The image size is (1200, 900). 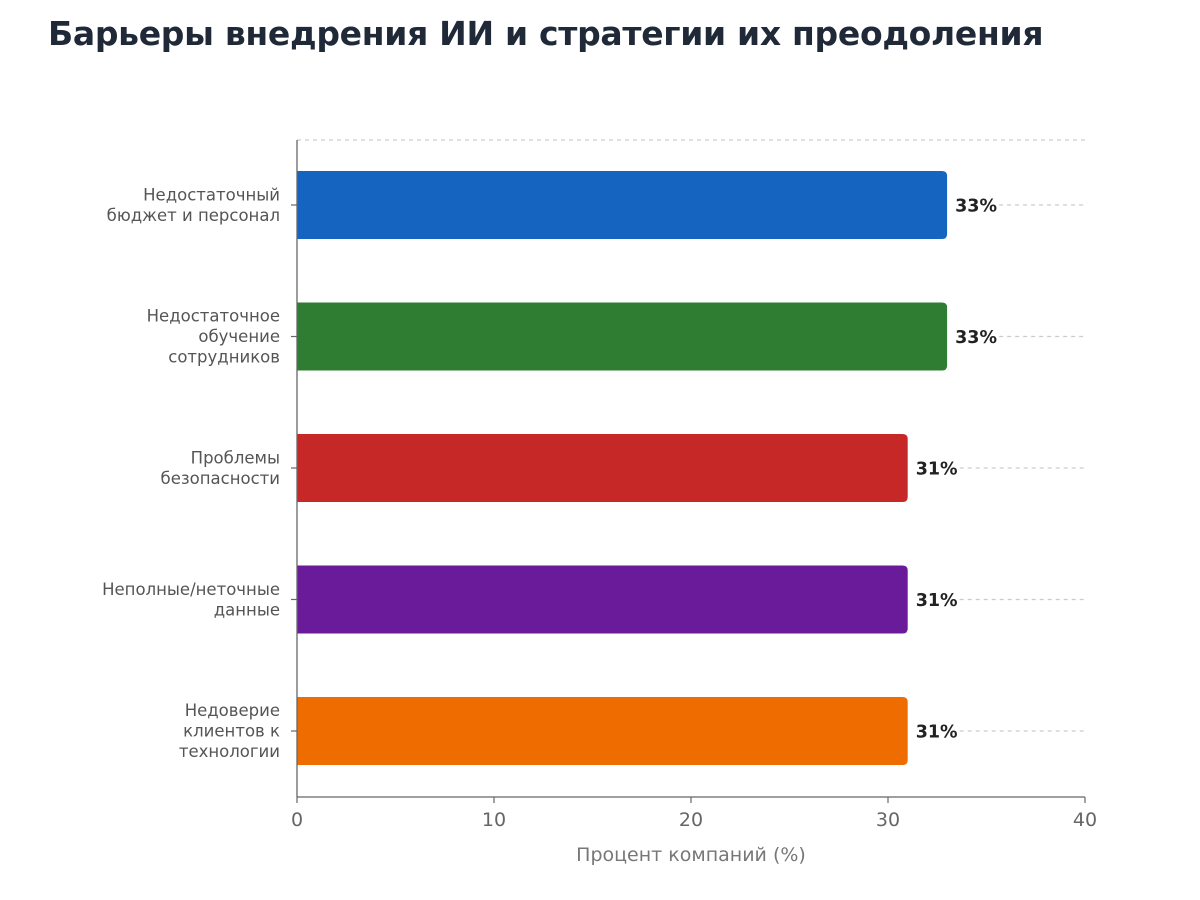 What do you see at coordinates (229, 751) in the screenshot?
I see `category-label: технологии` at bounding box center [229, 751].